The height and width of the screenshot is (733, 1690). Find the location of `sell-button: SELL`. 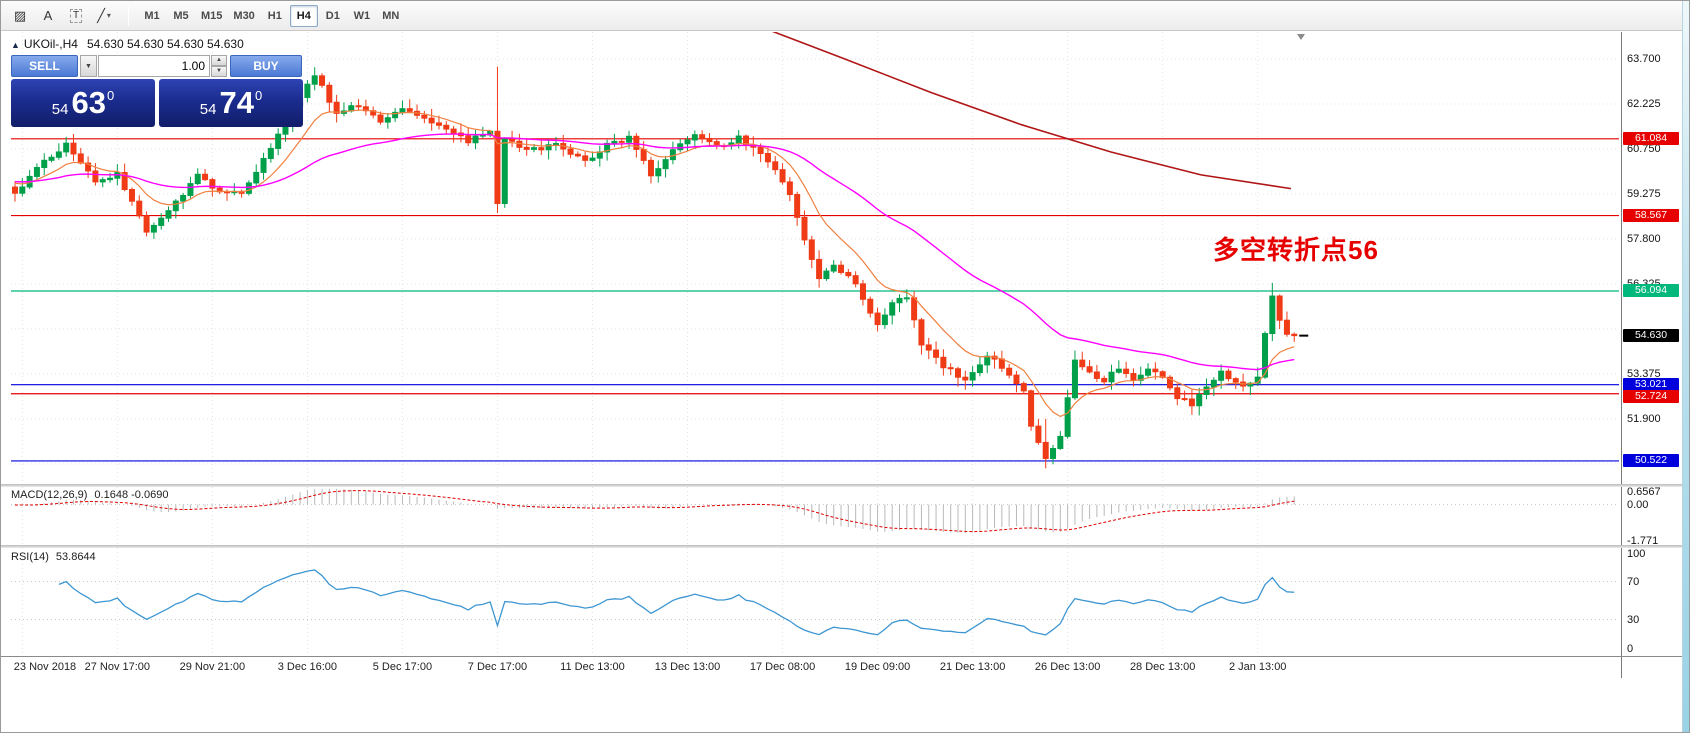

sell-button: SELL is located at coordinates (44, 66).